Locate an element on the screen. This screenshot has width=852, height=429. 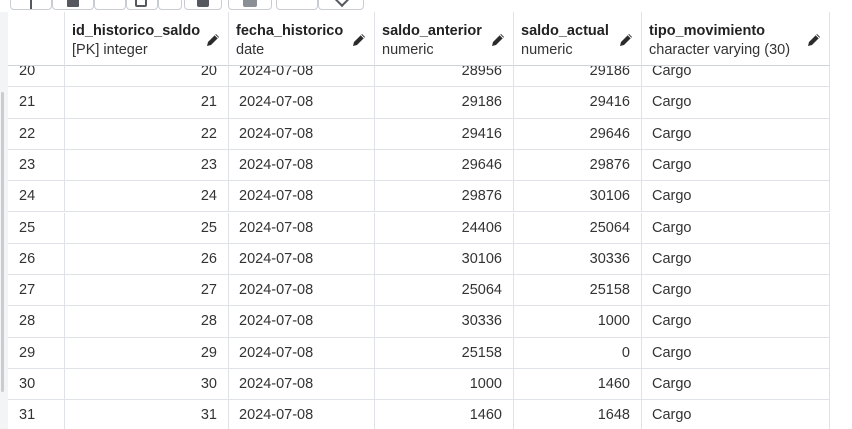
copy-button is located at coordinates (73, 5).